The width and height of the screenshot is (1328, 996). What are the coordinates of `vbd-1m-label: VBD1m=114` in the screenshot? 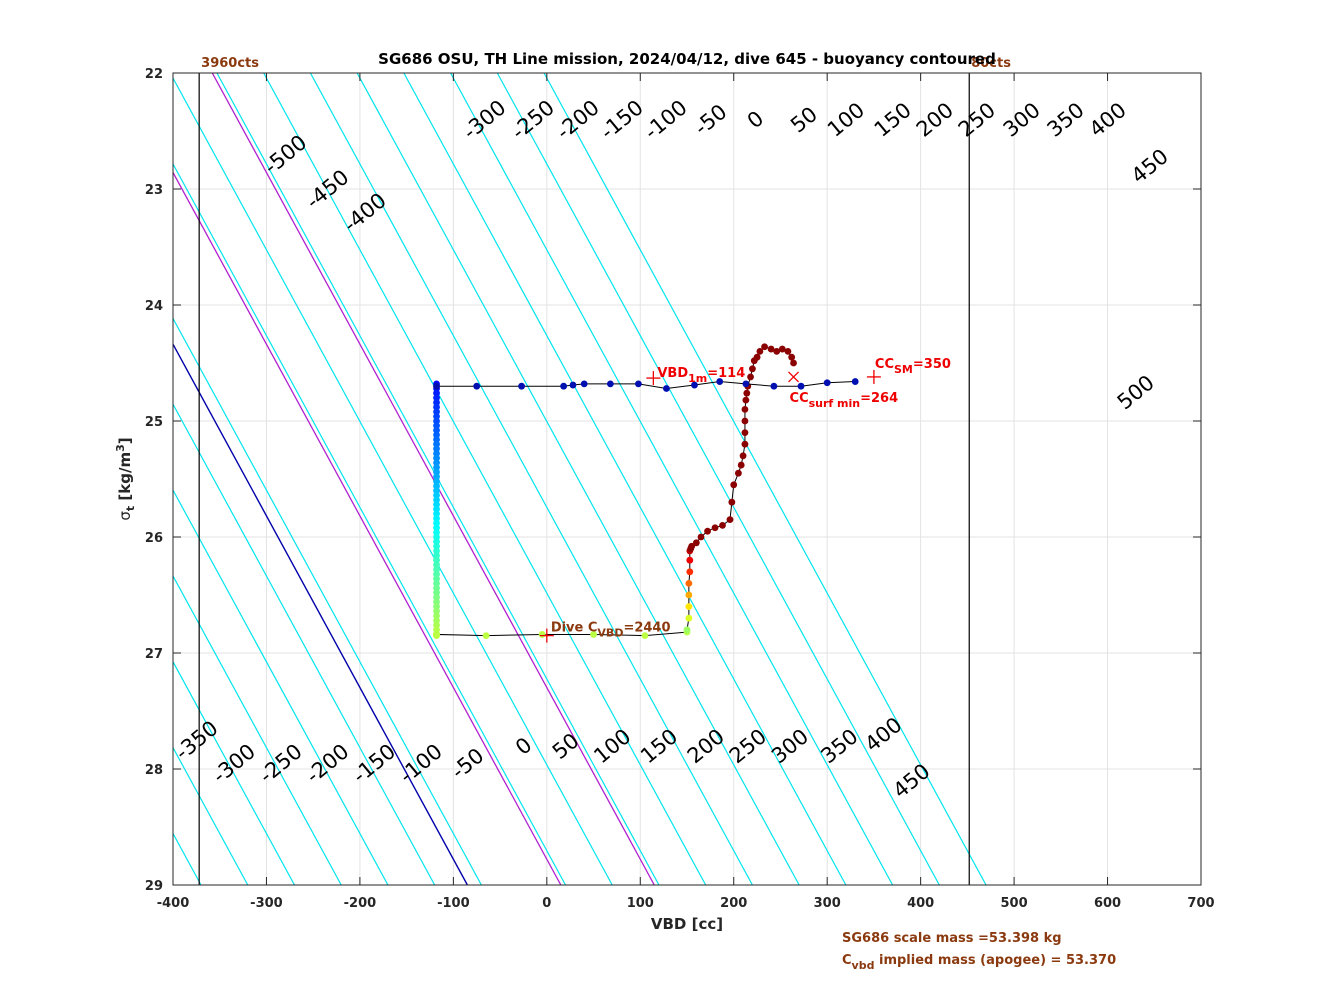 It's located at (701, 375).